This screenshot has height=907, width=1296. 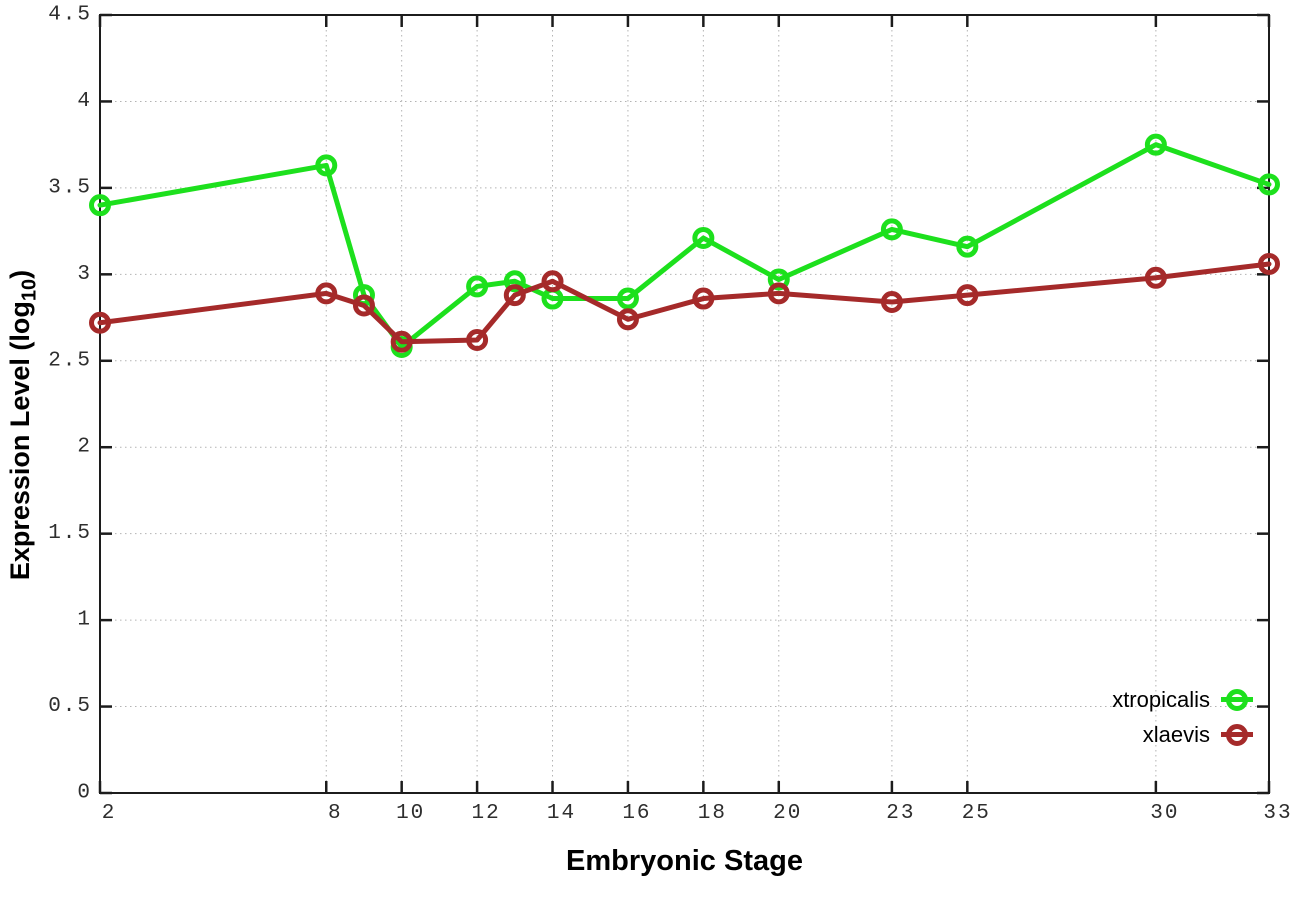 What do you see at coordinates (70, 15) in the screenshot?
I see `y-tick-label: 4.5` at bounding box center [70, 15].